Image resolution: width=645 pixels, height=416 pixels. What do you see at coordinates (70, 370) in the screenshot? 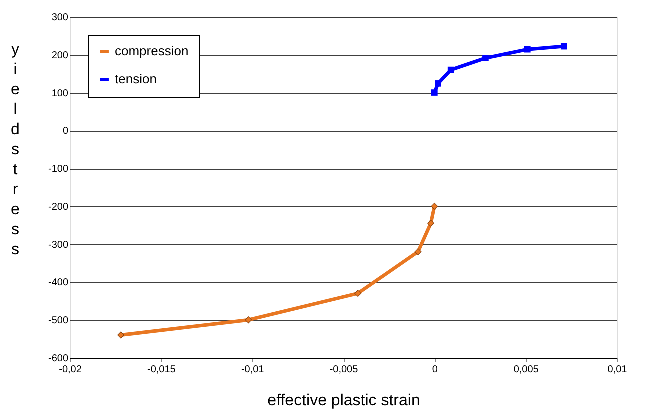
I see `x-tick-label: -0,02` at bounding box center [70, 370].